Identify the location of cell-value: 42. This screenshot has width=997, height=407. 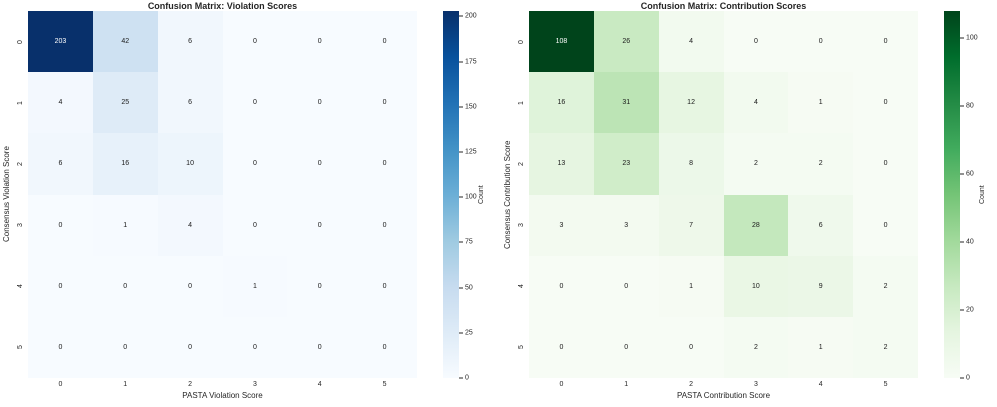
(125, 42).